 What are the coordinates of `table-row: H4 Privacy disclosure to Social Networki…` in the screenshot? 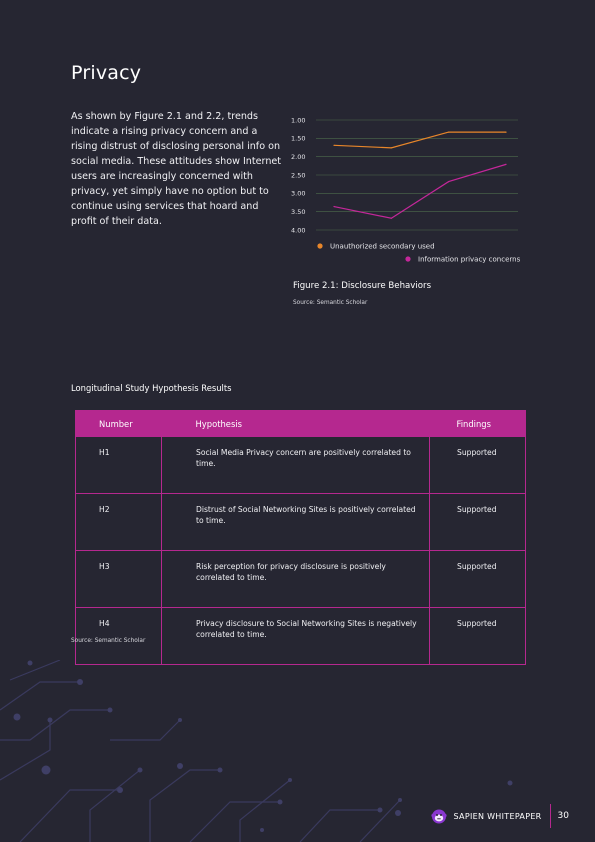 It's located at (300, 636).